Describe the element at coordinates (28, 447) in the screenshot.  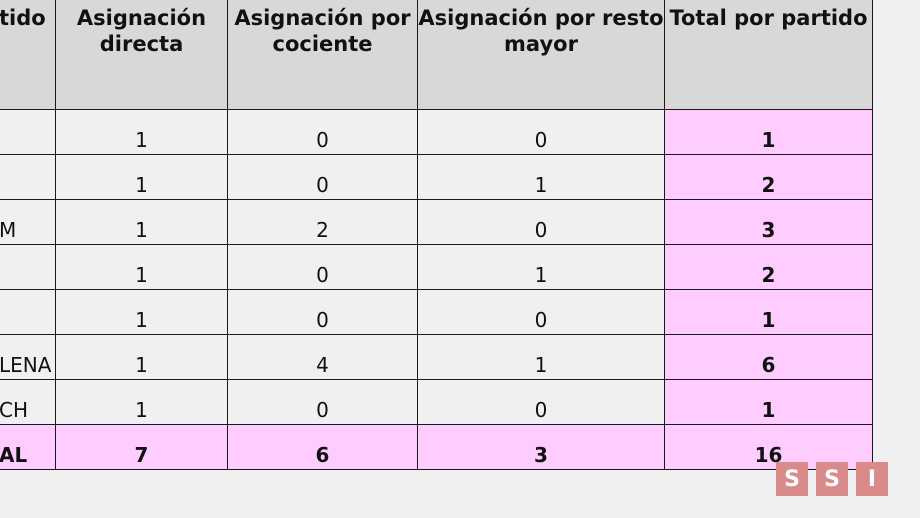
I see `cell-total-label: AL` at that location.